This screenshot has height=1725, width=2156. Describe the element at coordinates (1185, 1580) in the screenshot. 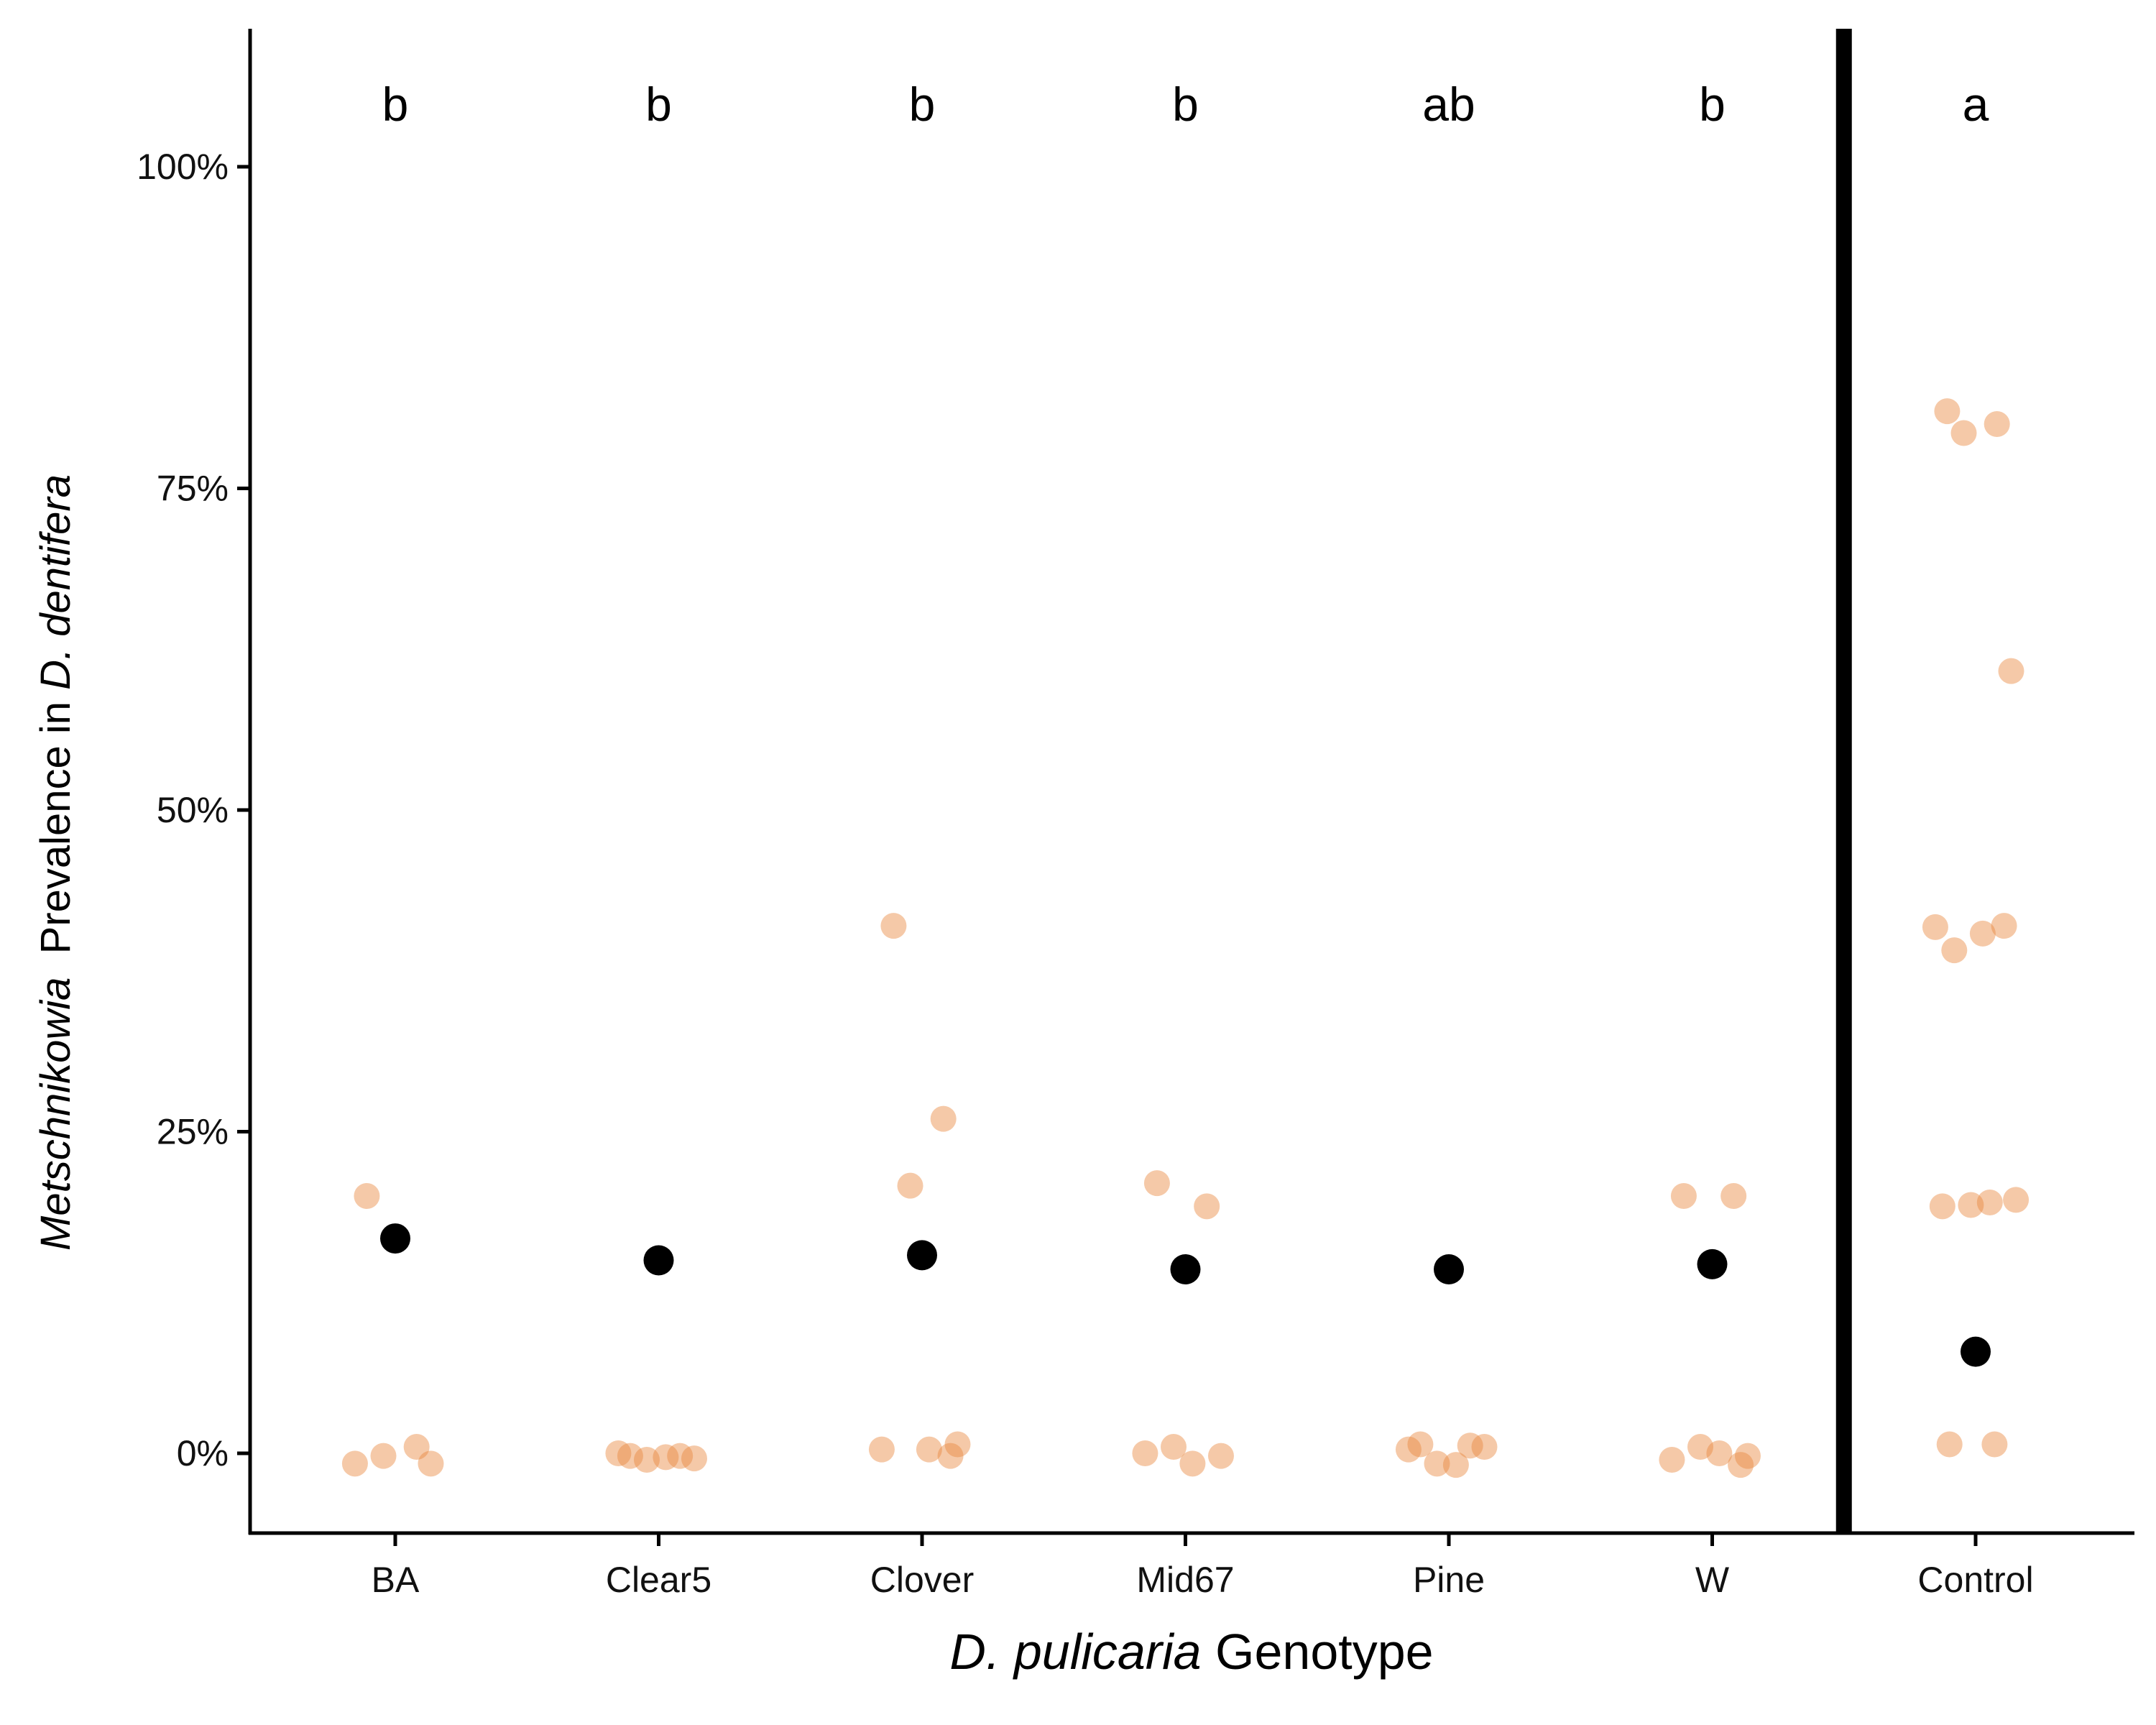

I see `x-tick-label: Mid67` at that location.